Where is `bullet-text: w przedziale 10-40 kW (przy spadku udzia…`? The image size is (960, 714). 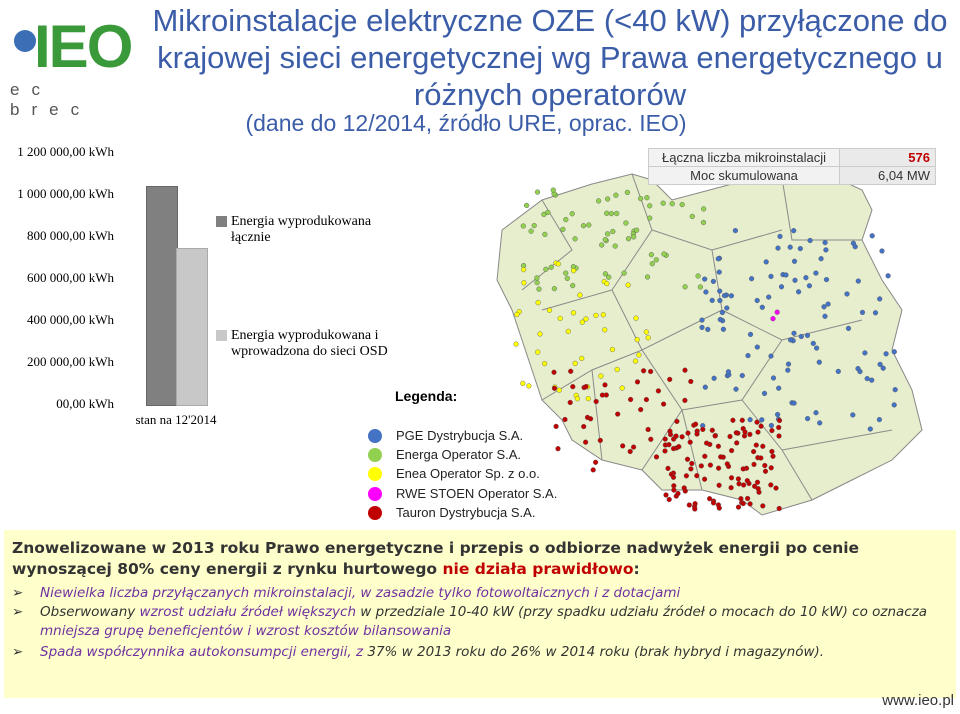 bullet-text: w przedziale 10-40 kW (przy spadku udzia… is located at coordinates (642, 612).